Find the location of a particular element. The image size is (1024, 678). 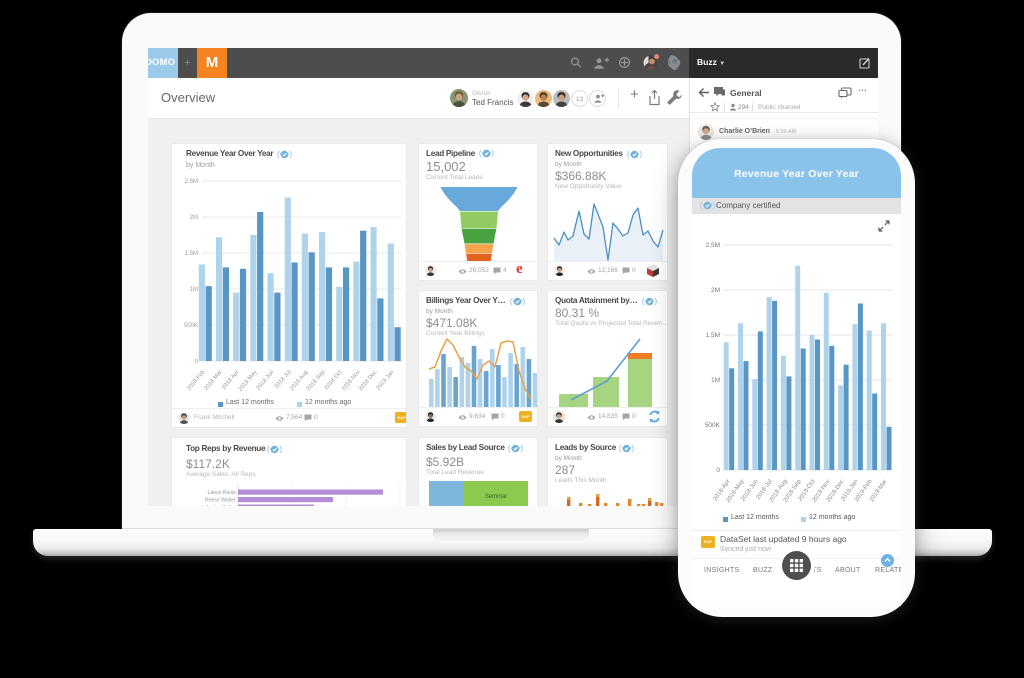

svg-text: 2018 Sep is located at coordinates (316, 380).